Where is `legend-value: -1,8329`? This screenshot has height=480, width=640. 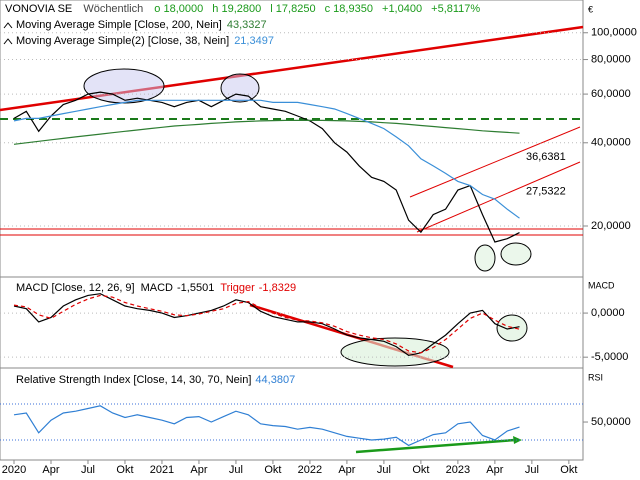 legend-value: -1,8329 is located at coordinates (277, 288).